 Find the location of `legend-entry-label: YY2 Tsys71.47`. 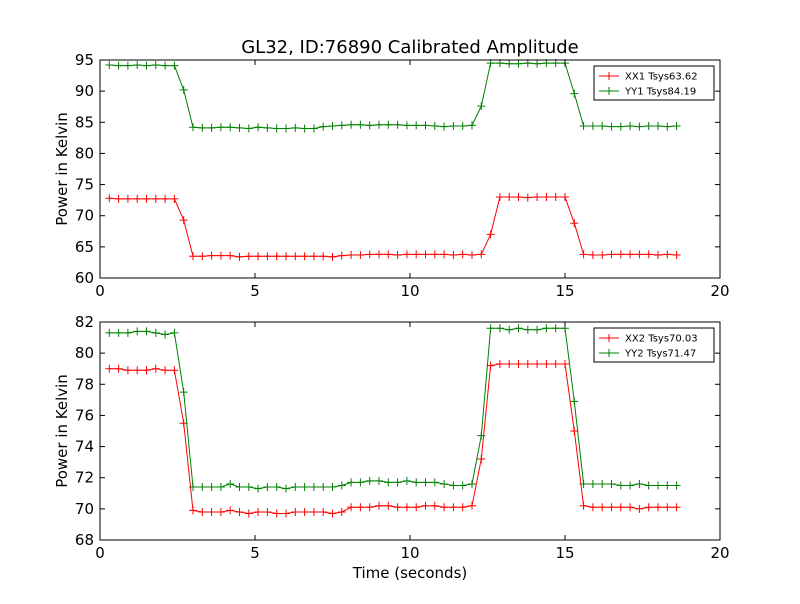

legend-entry-label: YY2 Tsys71.47 is located at coordinates (660, 354).